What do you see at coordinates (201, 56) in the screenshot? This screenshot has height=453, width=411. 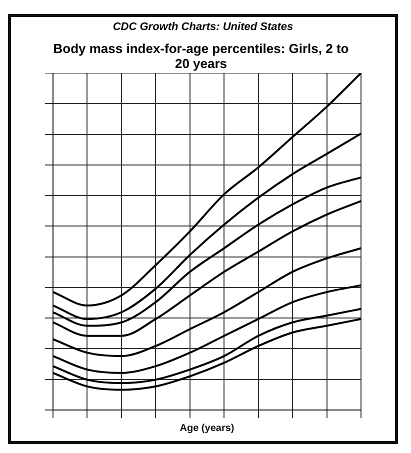 I see `chart-subtitle: Body mass index-for-age percentiles: Girls, 2 to 20 years` at bounding box center [201, 56].